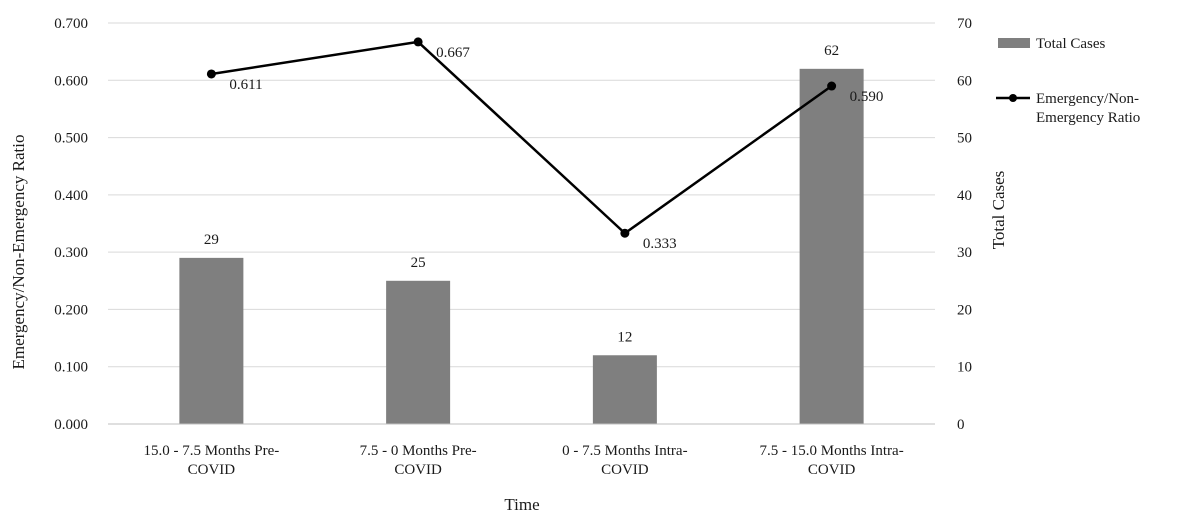 Image resolution: width=1180 pixels, height=516 pixels. I want to click on bar-data-label: 12, so click(624, 337).